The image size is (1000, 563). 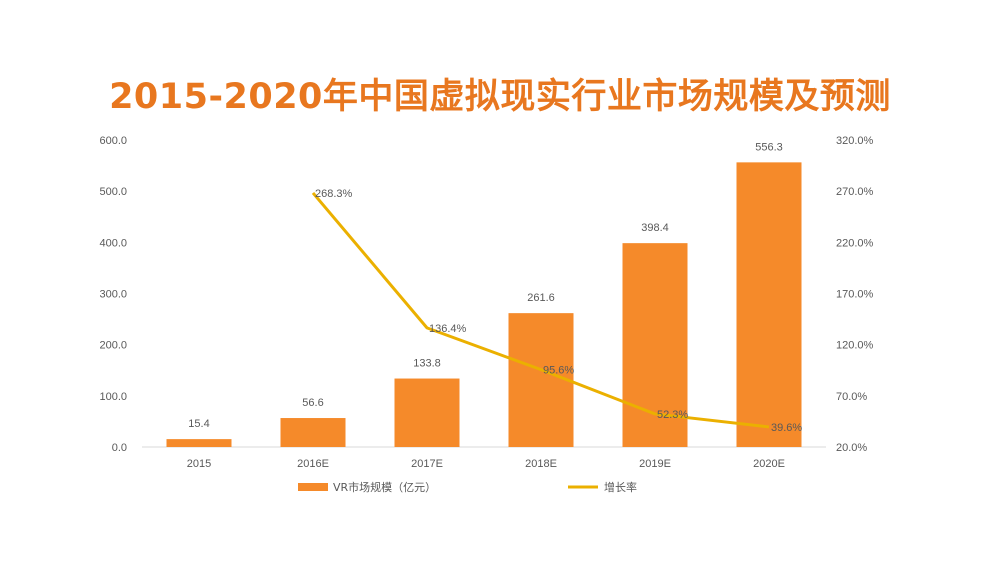 I want to click on bar-data-label: 15.4, so click(x=198, y=424).